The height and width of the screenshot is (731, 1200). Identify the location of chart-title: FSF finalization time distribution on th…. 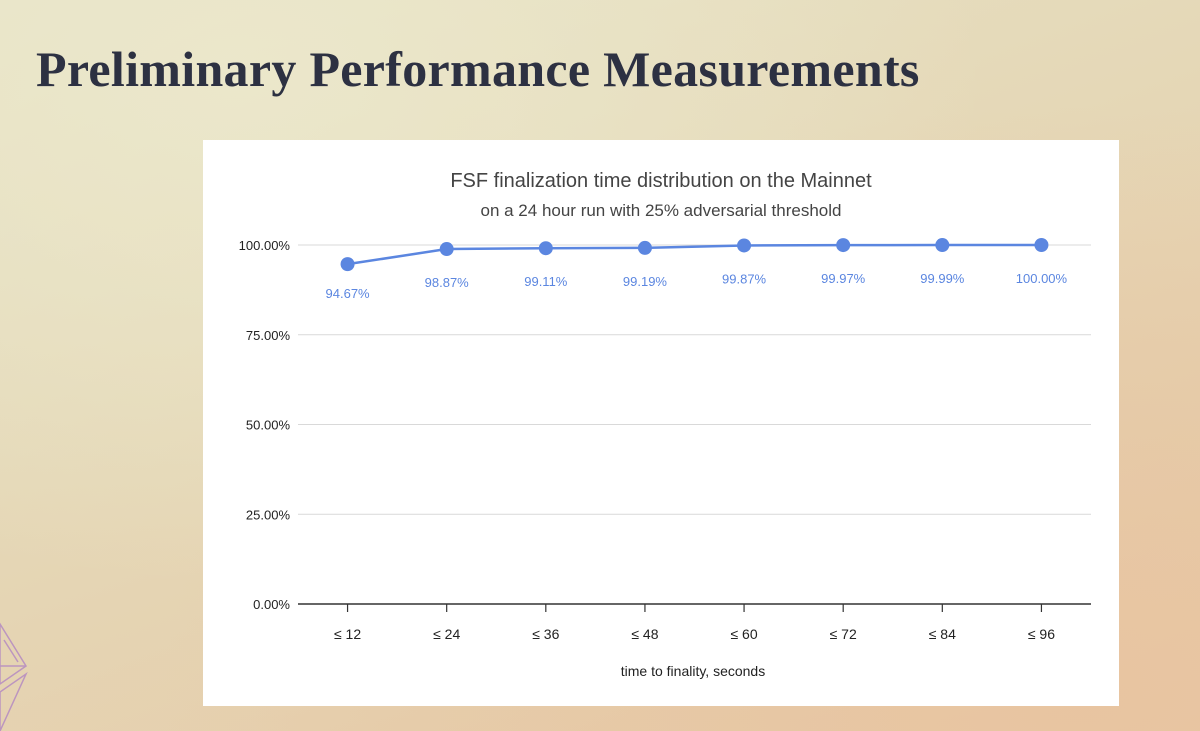
(661, 181).